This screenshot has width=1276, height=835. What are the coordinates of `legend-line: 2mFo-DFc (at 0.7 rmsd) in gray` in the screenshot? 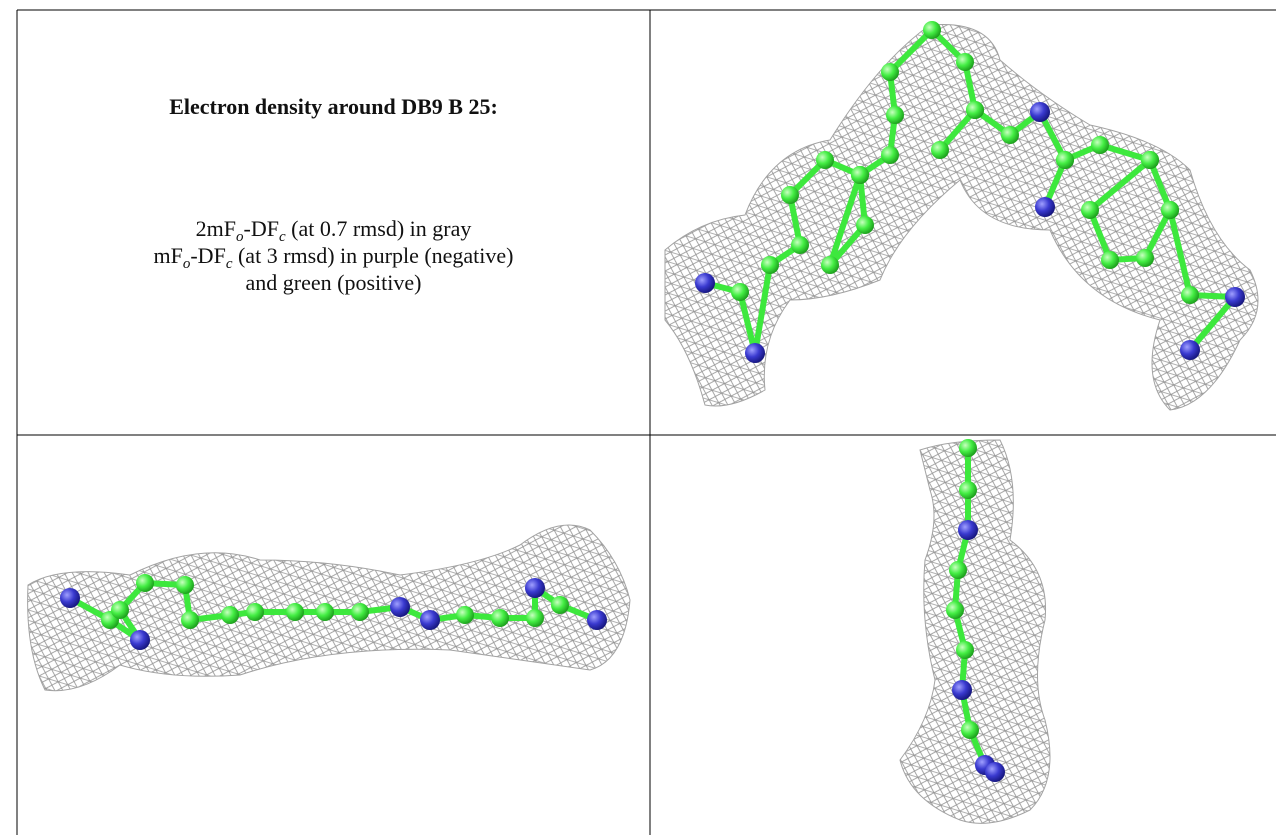 It's located at (333, 230).